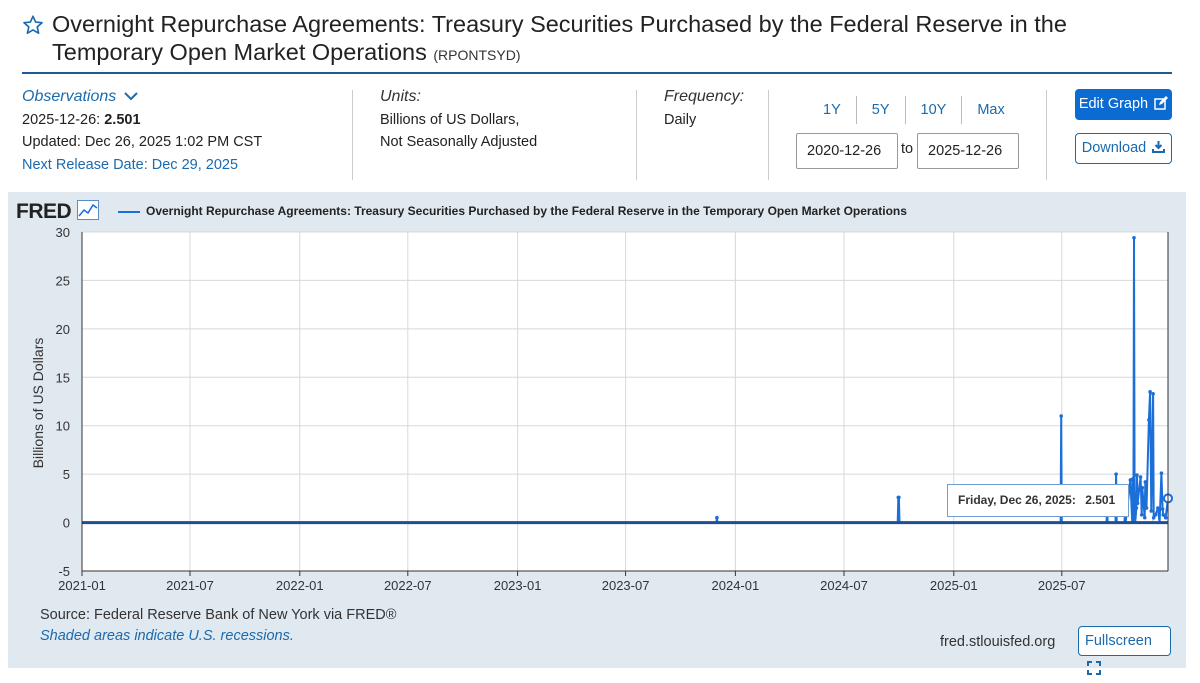  What do you see at coordinates (1094, 668) in the screenshot?
I see `fullscreen-icon` at bounding box center [1094, 668].